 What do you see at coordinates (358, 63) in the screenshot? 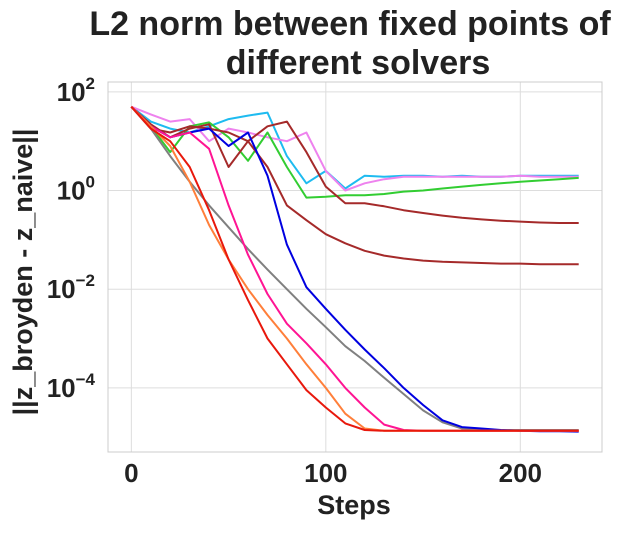
I see `chart-title-line-2: different solvers` at bounding box center [358, 63].